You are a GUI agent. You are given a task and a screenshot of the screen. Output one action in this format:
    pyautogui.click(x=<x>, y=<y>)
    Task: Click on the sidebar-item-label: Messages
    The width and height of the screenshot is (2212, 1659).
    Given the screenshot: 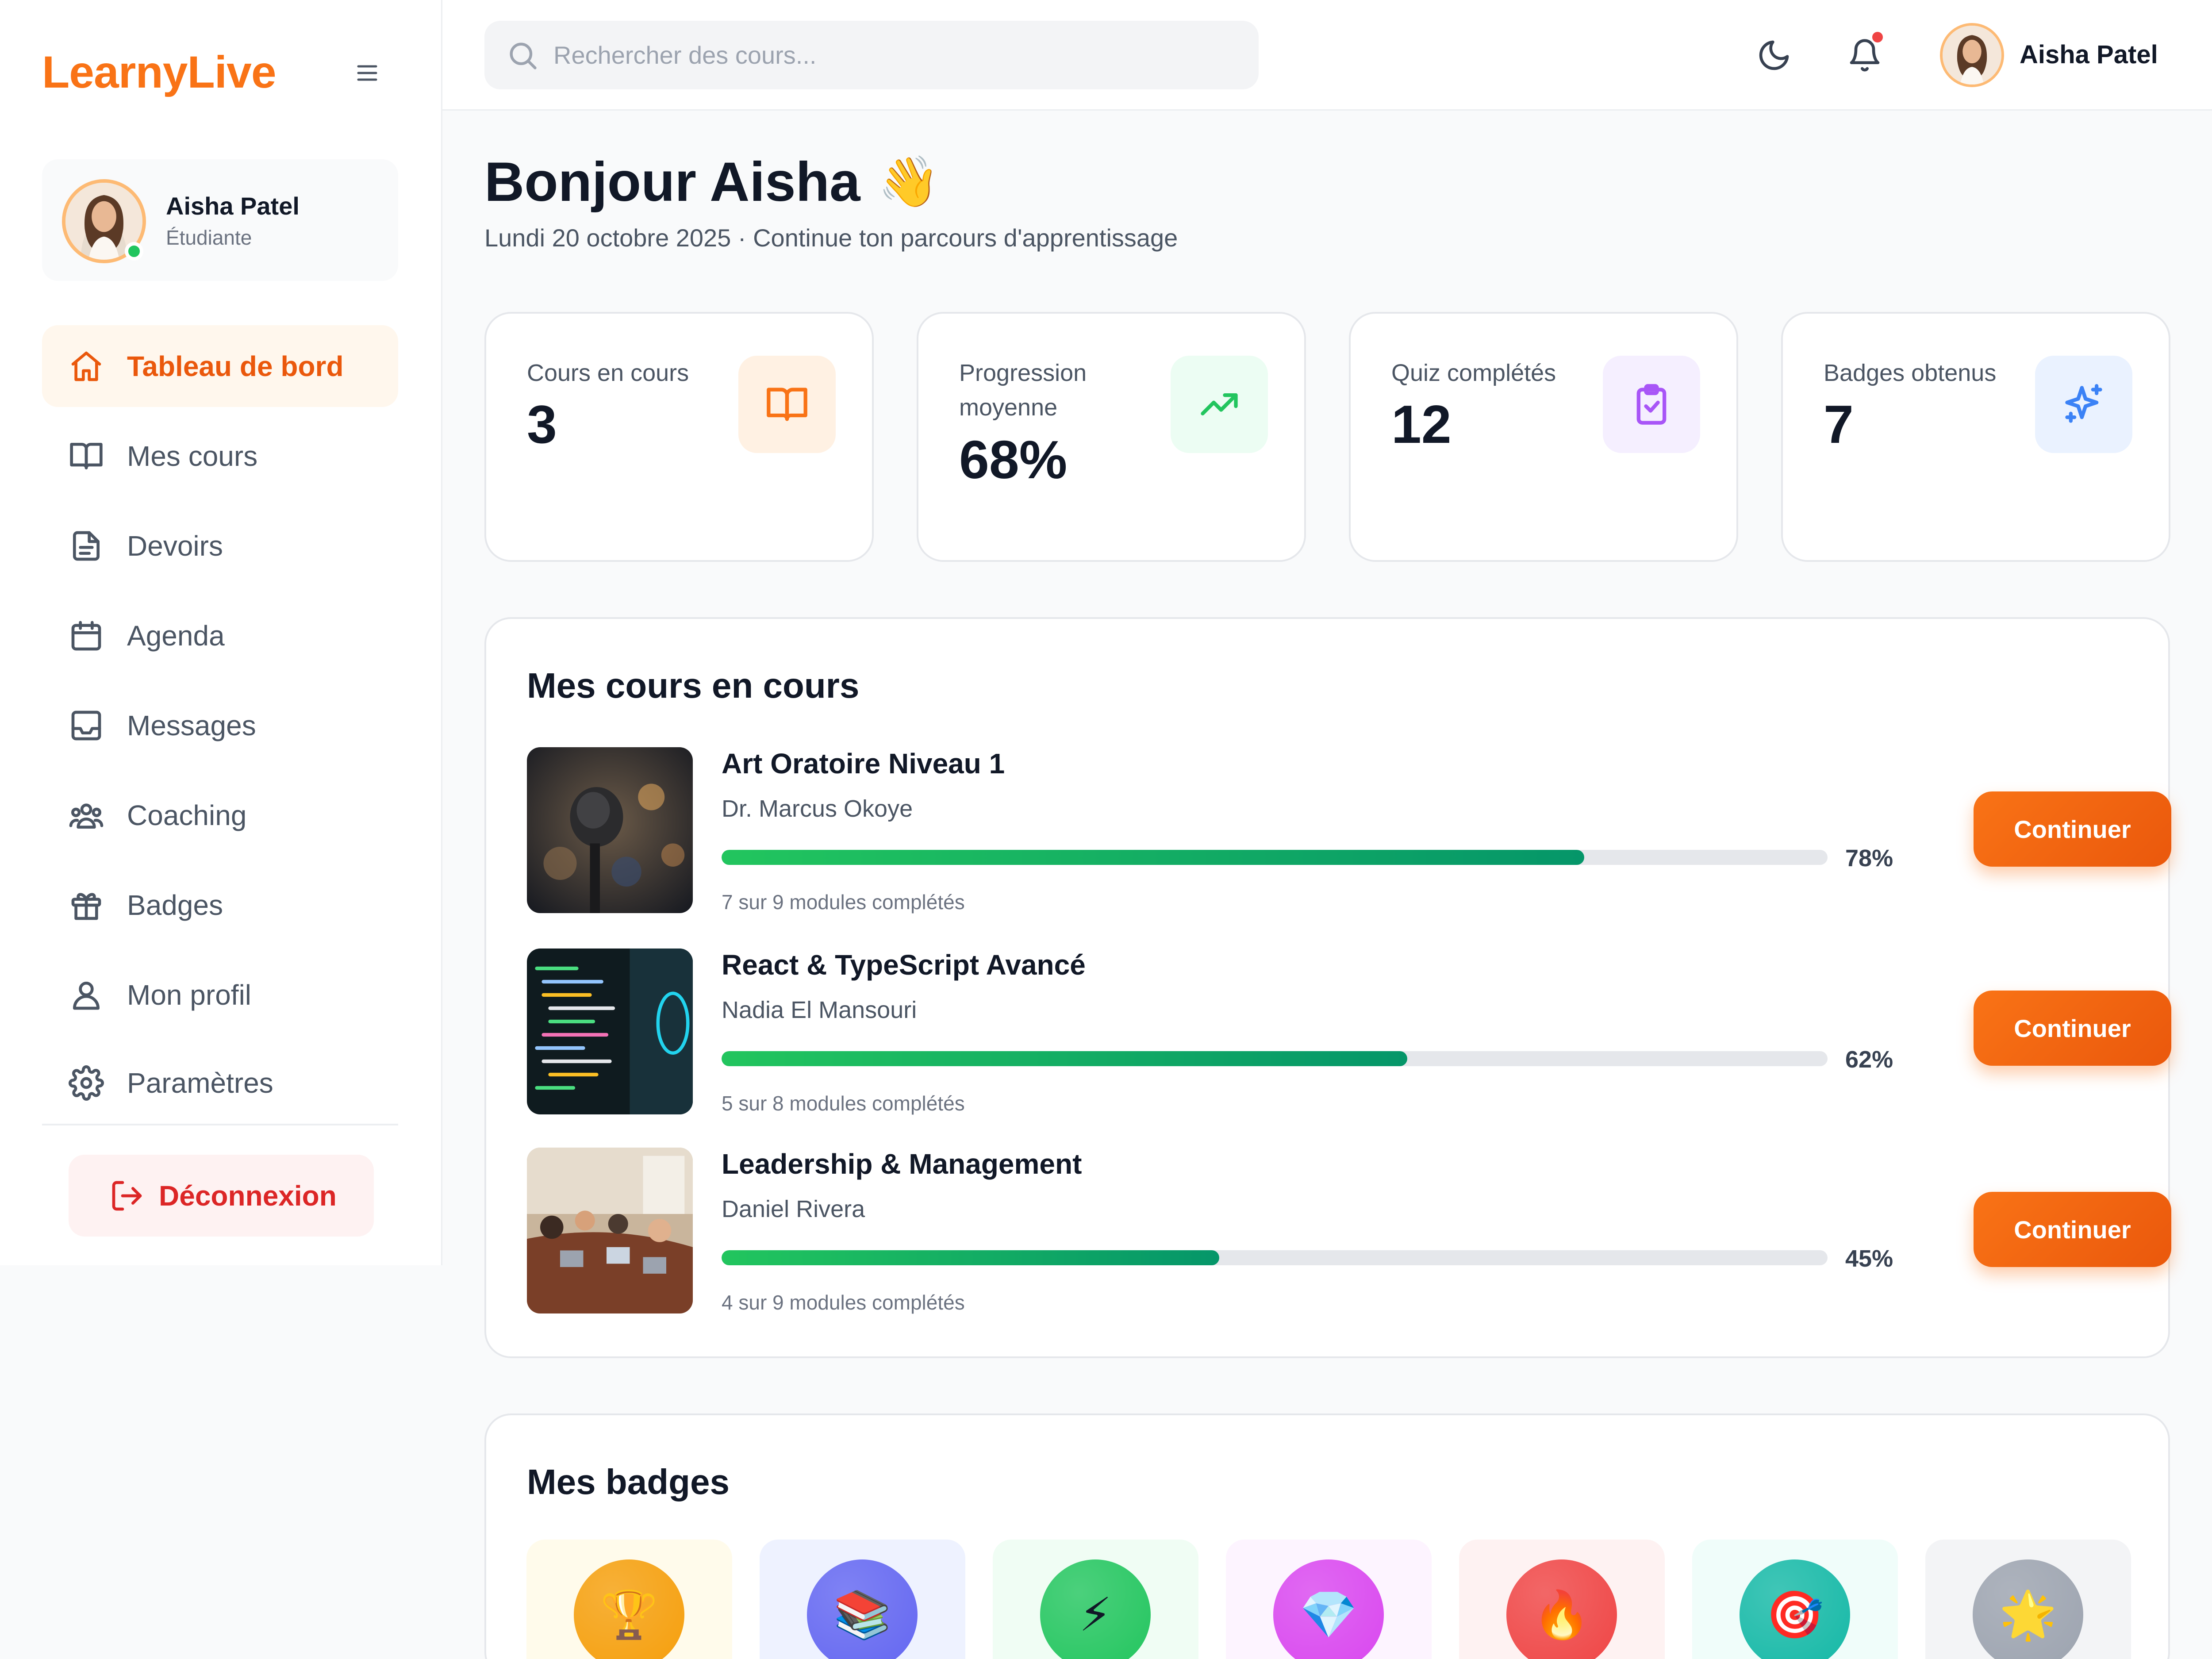 What is the action you would take?
    pyautogui.click(x=191, y=725)
    